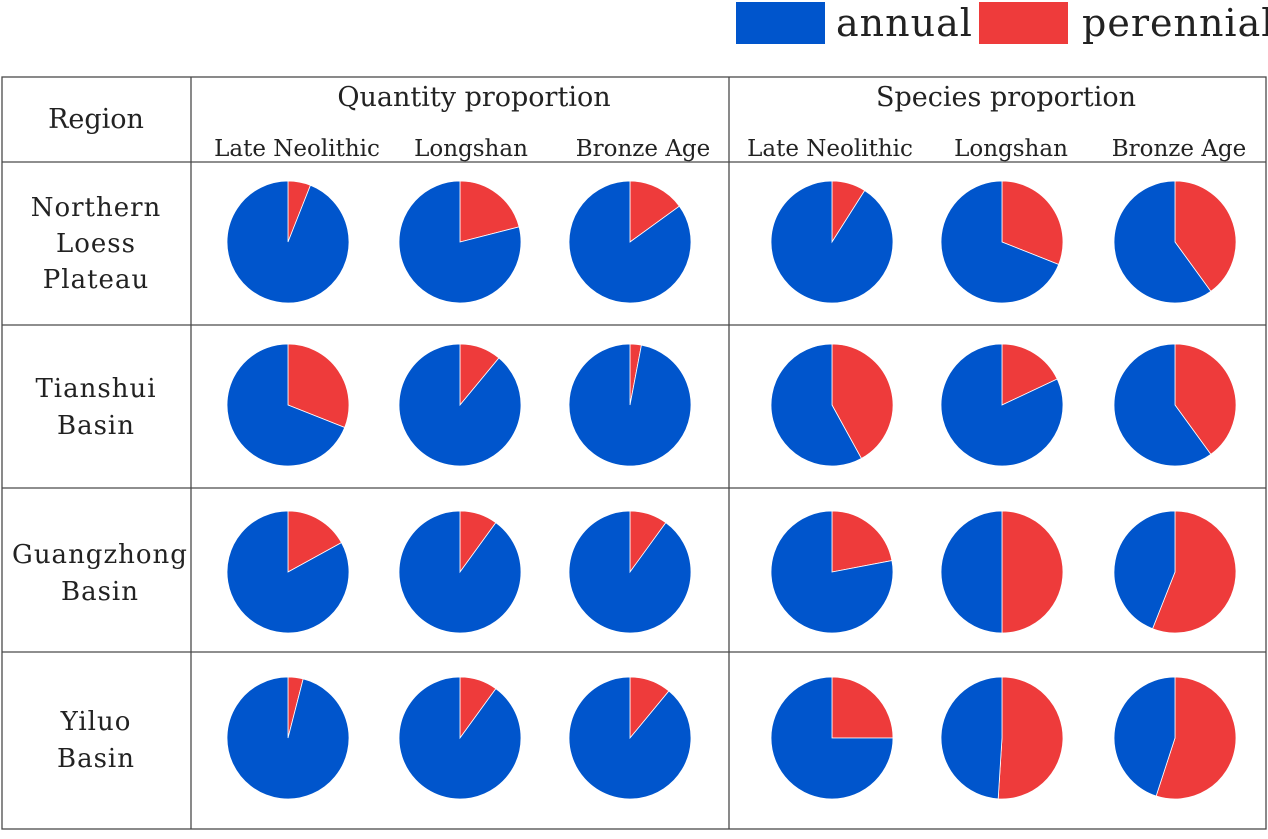 The image size is (1268, 839). Describe the element at coordinates (100, 573) in the screenshot. I see `region-label-guangzhong-basin: Guangzhong Basin` at that location.